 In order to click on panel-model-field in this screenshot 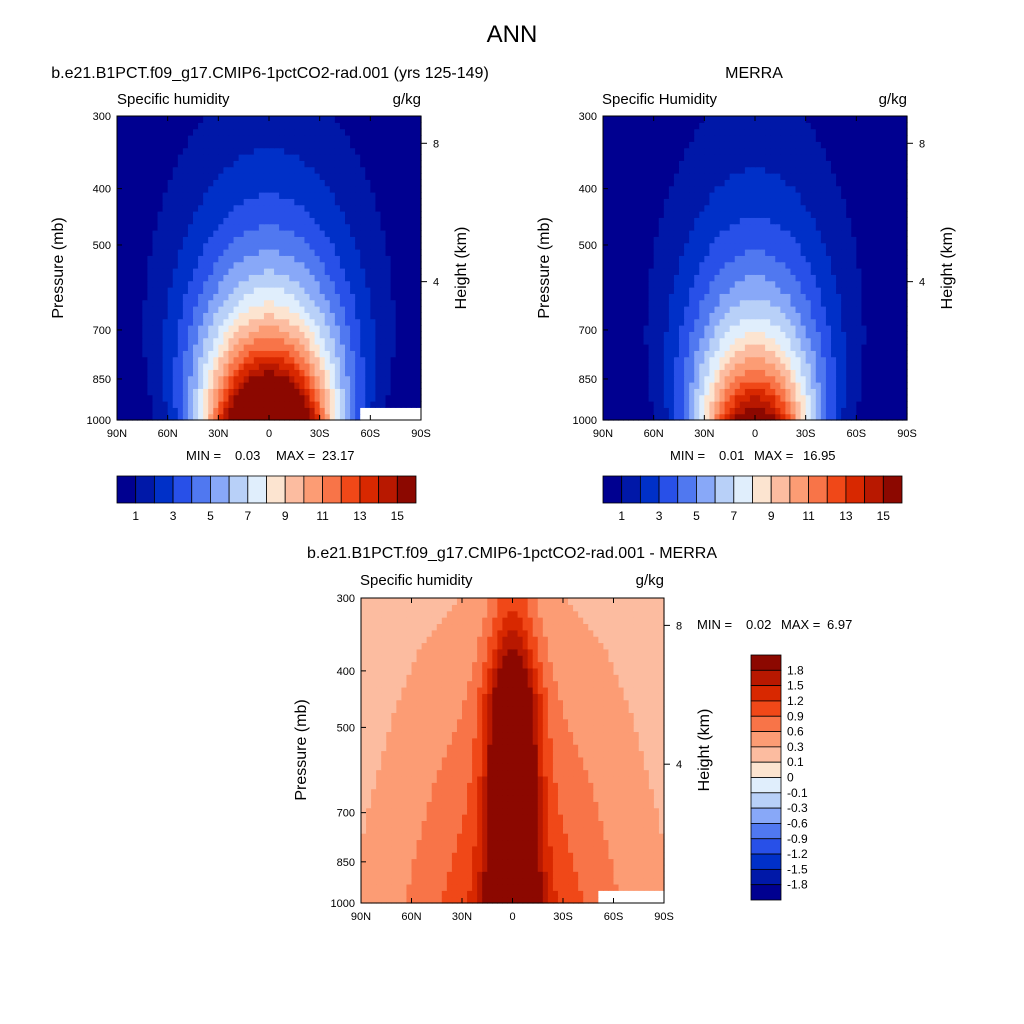, I will do `click(269, 268)`.